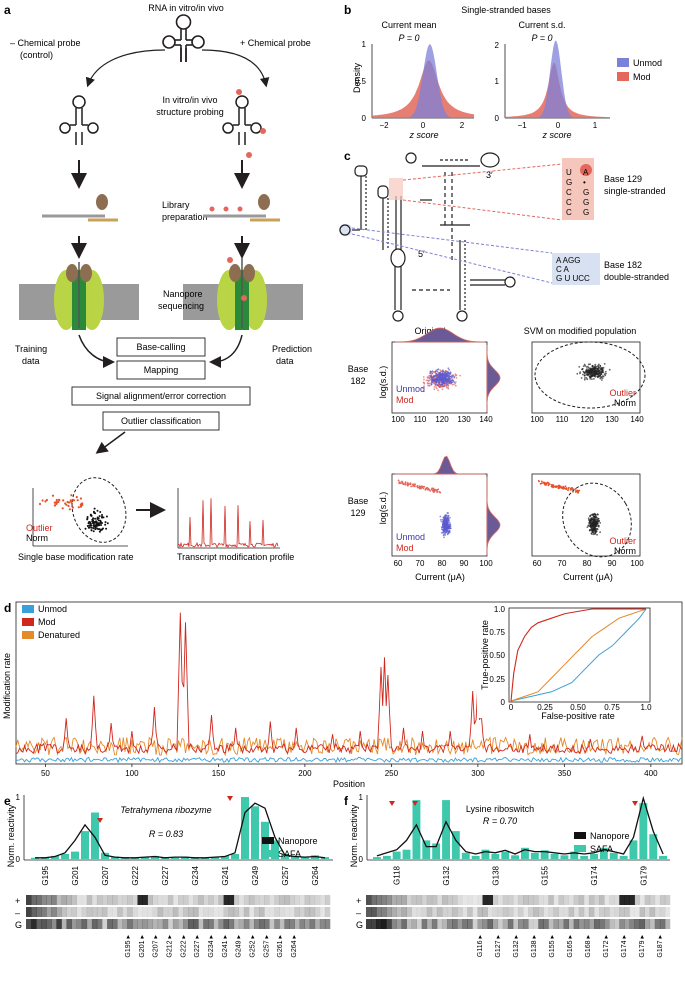 This screenshot has height=997, width=685. I want to click on roc-xtick-3: 0.75, so click(612, 707).